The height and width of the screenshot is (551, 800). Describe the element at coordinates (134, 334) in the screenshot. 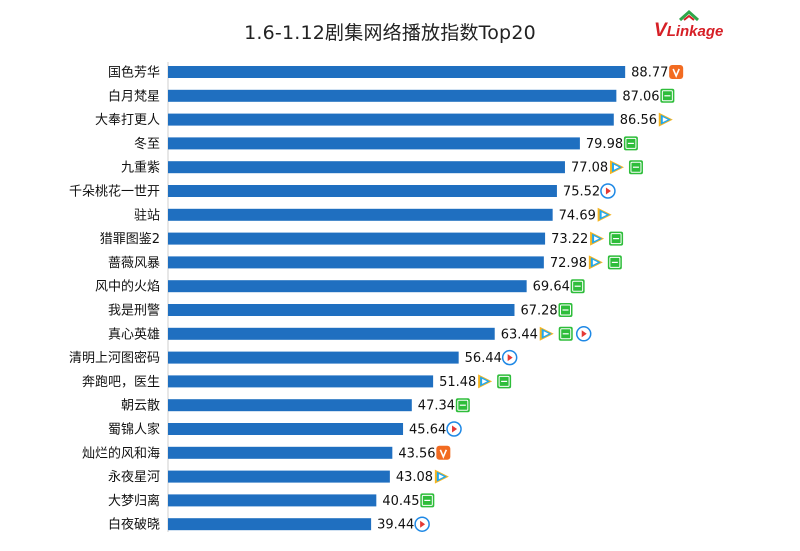

I see `category-label: 真心英雄` at that location.